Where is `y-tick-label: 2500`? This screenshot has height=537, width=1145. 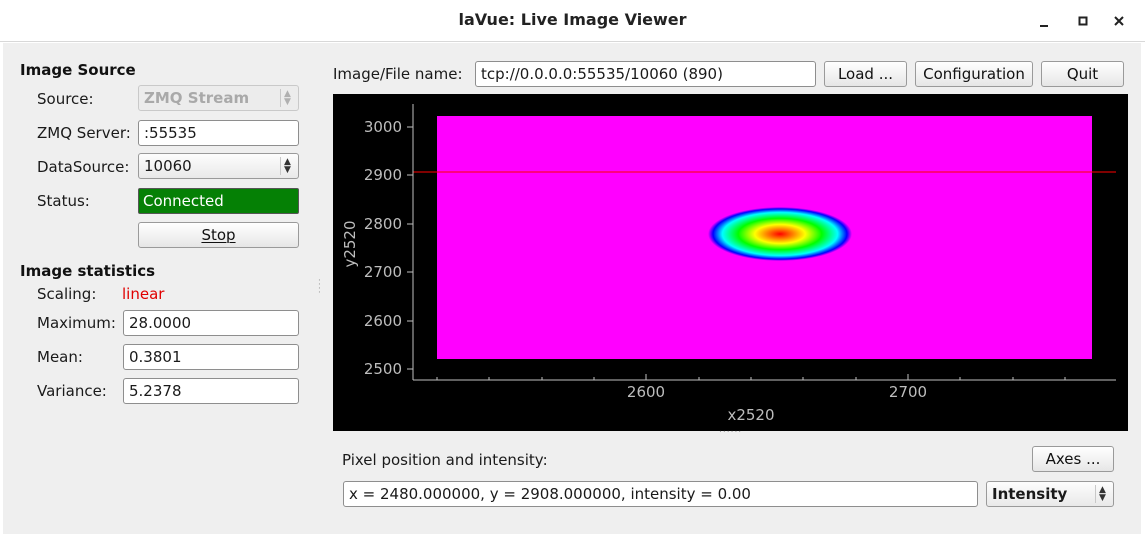
y-tick-label: 2500 is located at coordinates (383, 369).